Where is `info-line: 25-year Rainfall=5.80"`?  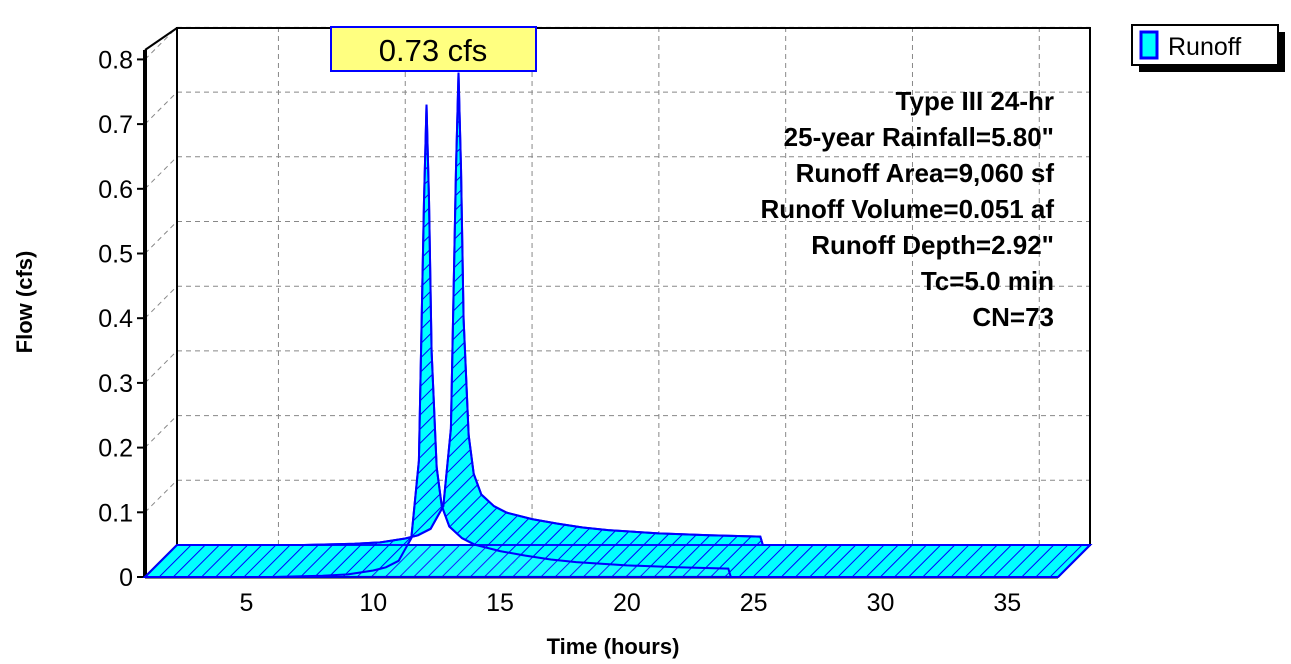
info-line: 25-year Rainfall=5.80" is located at coordinates (919, 137).